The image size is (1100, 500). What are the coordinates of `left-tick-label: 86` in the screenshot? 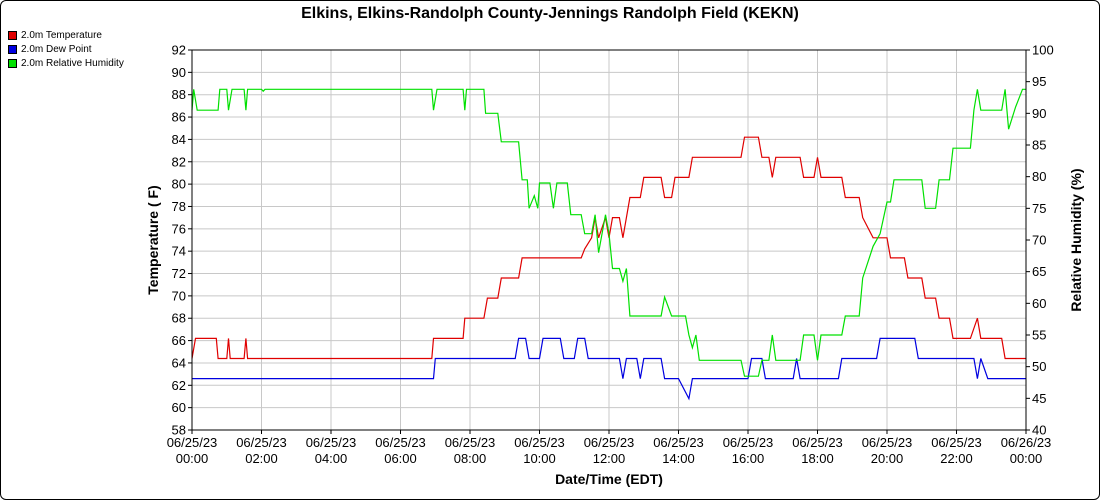 It's located at (179, 117).